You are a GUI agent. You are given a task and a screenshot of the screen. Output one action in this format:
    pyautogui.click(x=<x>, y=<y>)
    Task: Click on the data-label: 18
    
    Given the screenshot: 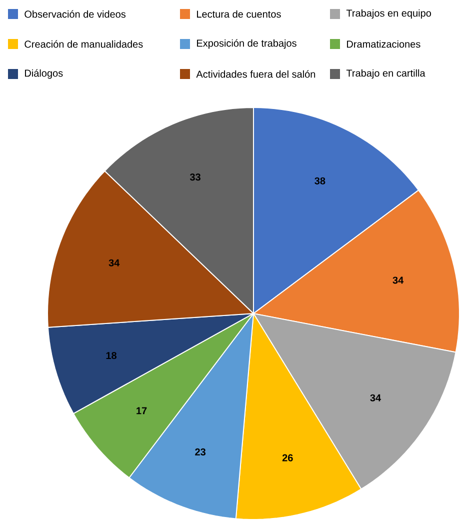 What is the action you would take?
    pyautogui.click(x=111, y=356)
    